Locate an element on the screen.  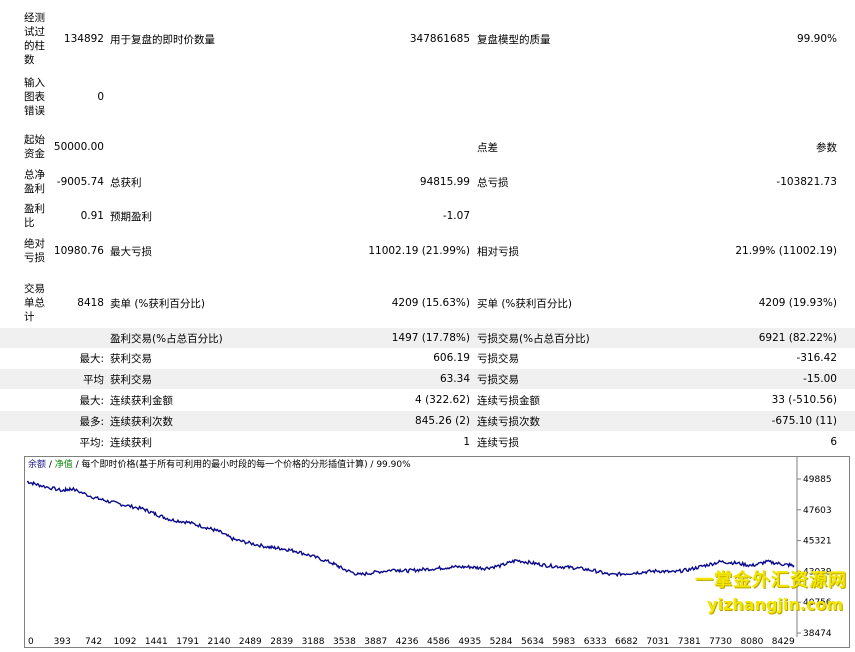
y-tick-label: 38474 is located at coordinates (817, 634).